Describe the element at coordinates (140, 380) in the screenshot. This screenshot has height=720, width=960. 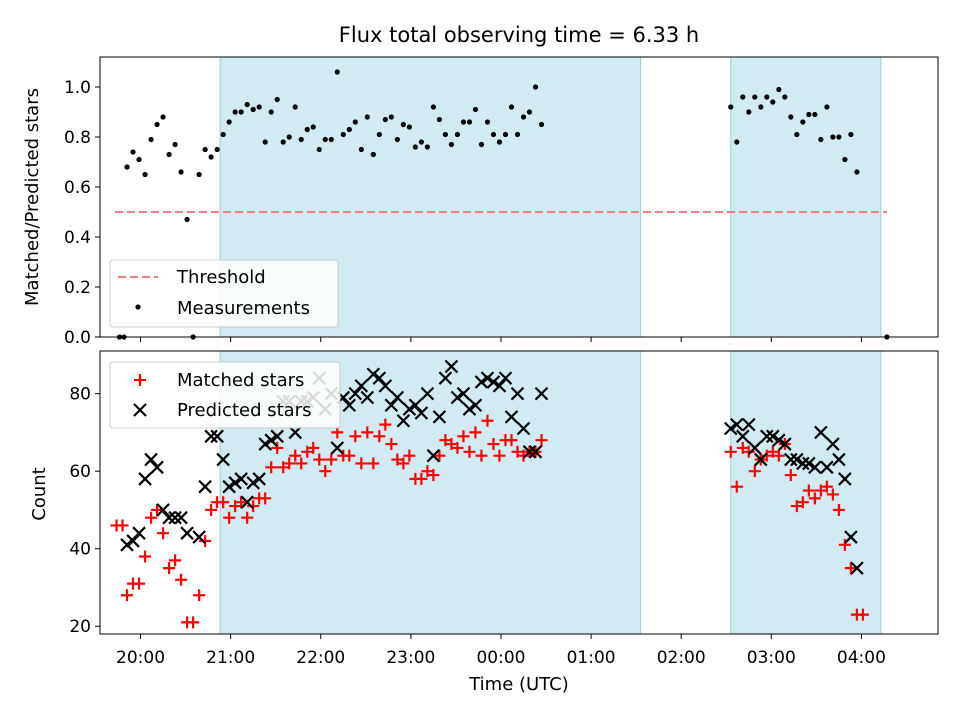
I see `legend-matched-swatch` at that location.